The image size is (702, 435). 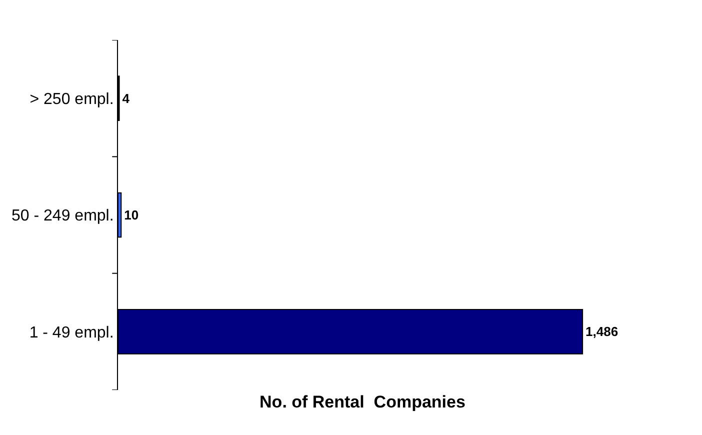 I want to click on data-label: 4, so click(x=126, y=98).